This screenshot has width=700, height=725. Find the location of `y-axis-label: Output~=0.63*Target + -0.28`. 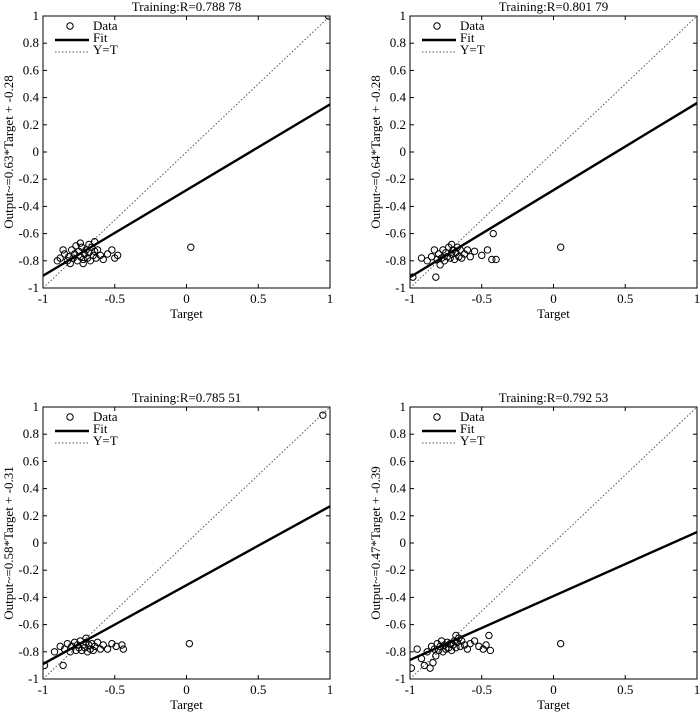

y-axis-label: Output~=0.63*Target + -0.28 is located at coordinates (8, 151).